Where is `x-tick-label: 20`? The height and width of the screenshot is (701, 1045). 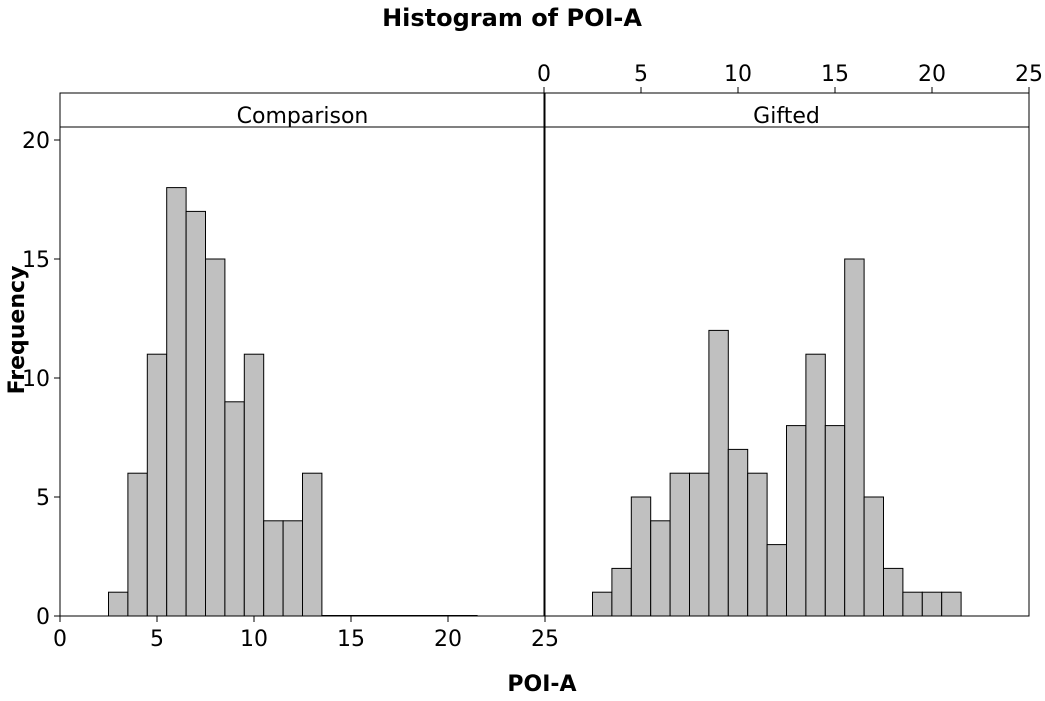
x-tick-label: 20 is located at coordinates (448, 639).